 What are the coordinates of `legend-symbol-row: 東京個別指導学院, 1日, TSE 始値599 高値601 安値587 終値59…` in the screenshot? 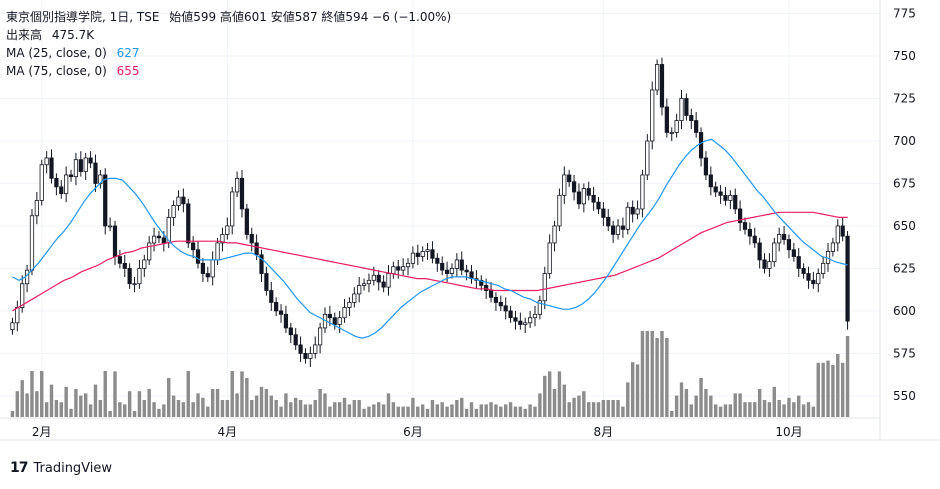 It's located at (228, 17).